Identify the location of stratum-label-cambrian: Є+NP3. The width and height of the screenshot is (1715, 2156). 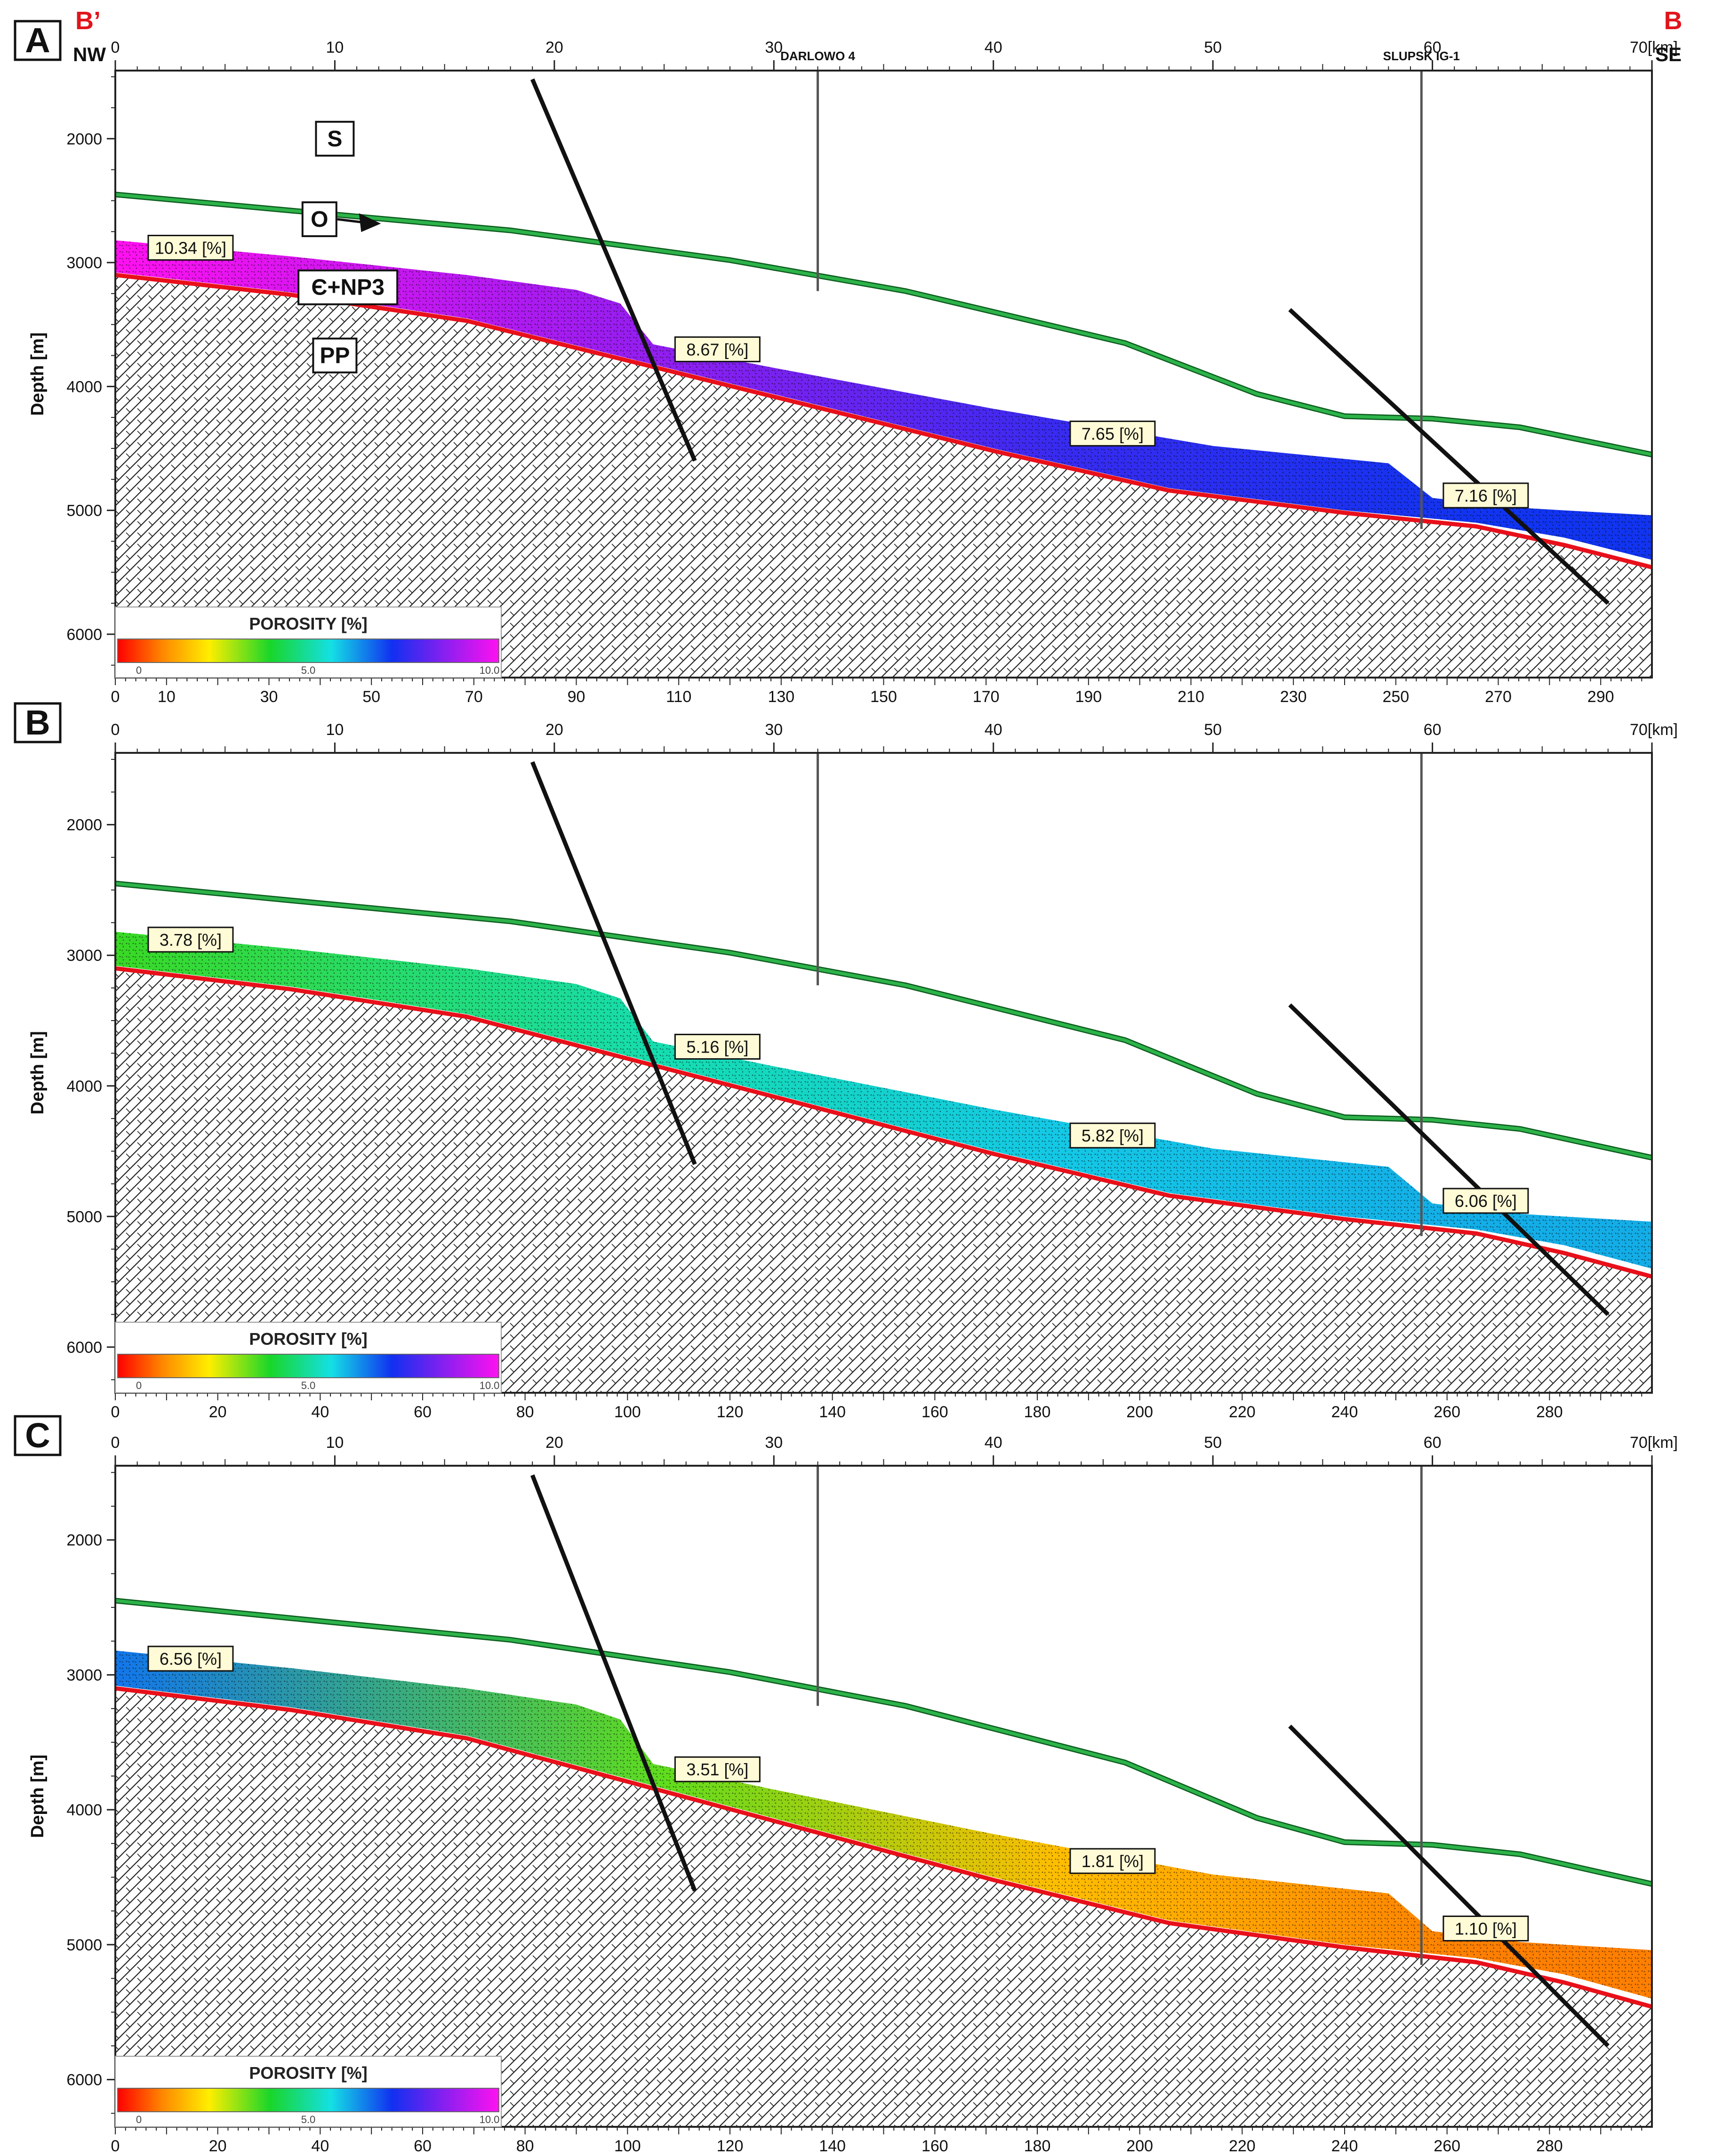
(348, 287).